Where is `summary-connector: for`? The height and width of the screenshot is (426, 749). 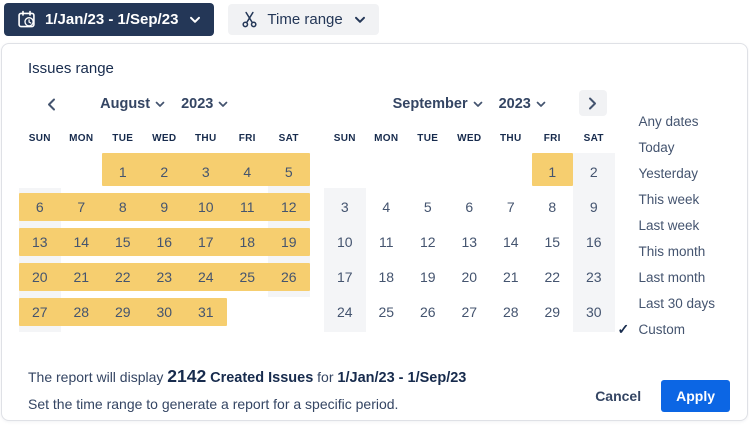
summary-connector: for is located at coordinates (325, 377).